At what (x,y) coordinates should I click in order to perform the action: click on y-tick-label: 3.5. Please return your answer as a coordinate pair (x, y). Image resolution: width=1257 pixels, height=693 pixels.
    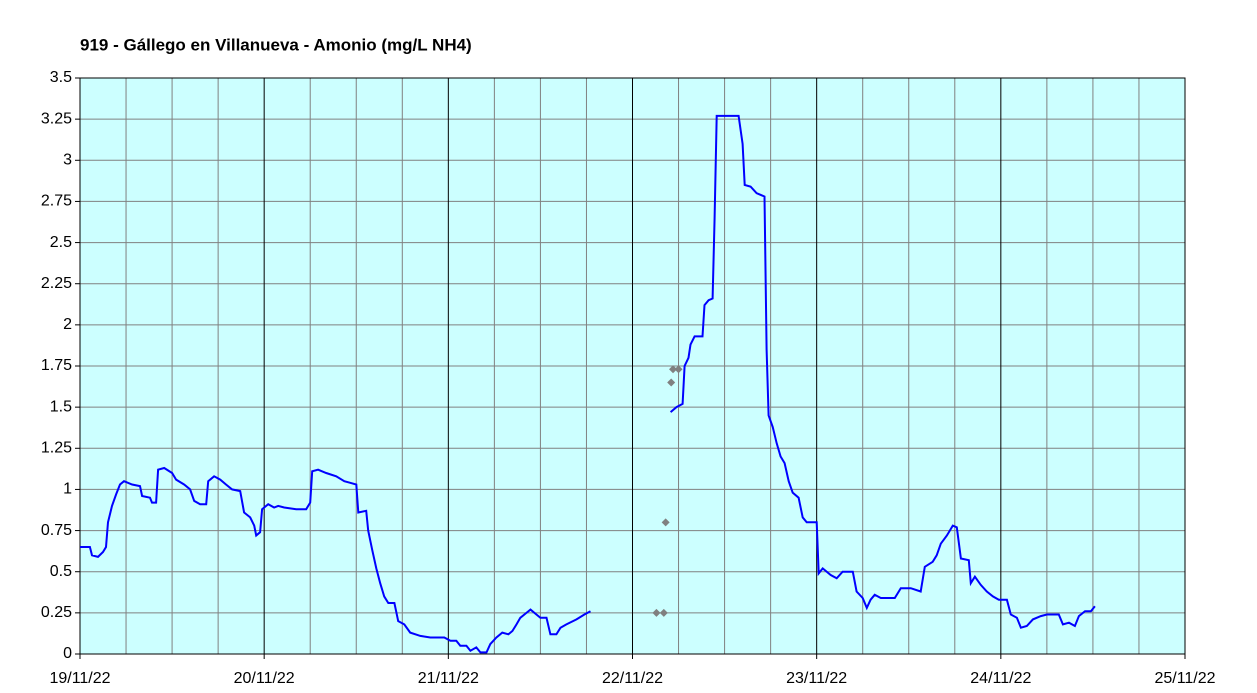
    Looking at the image, I should click on (61, 77).